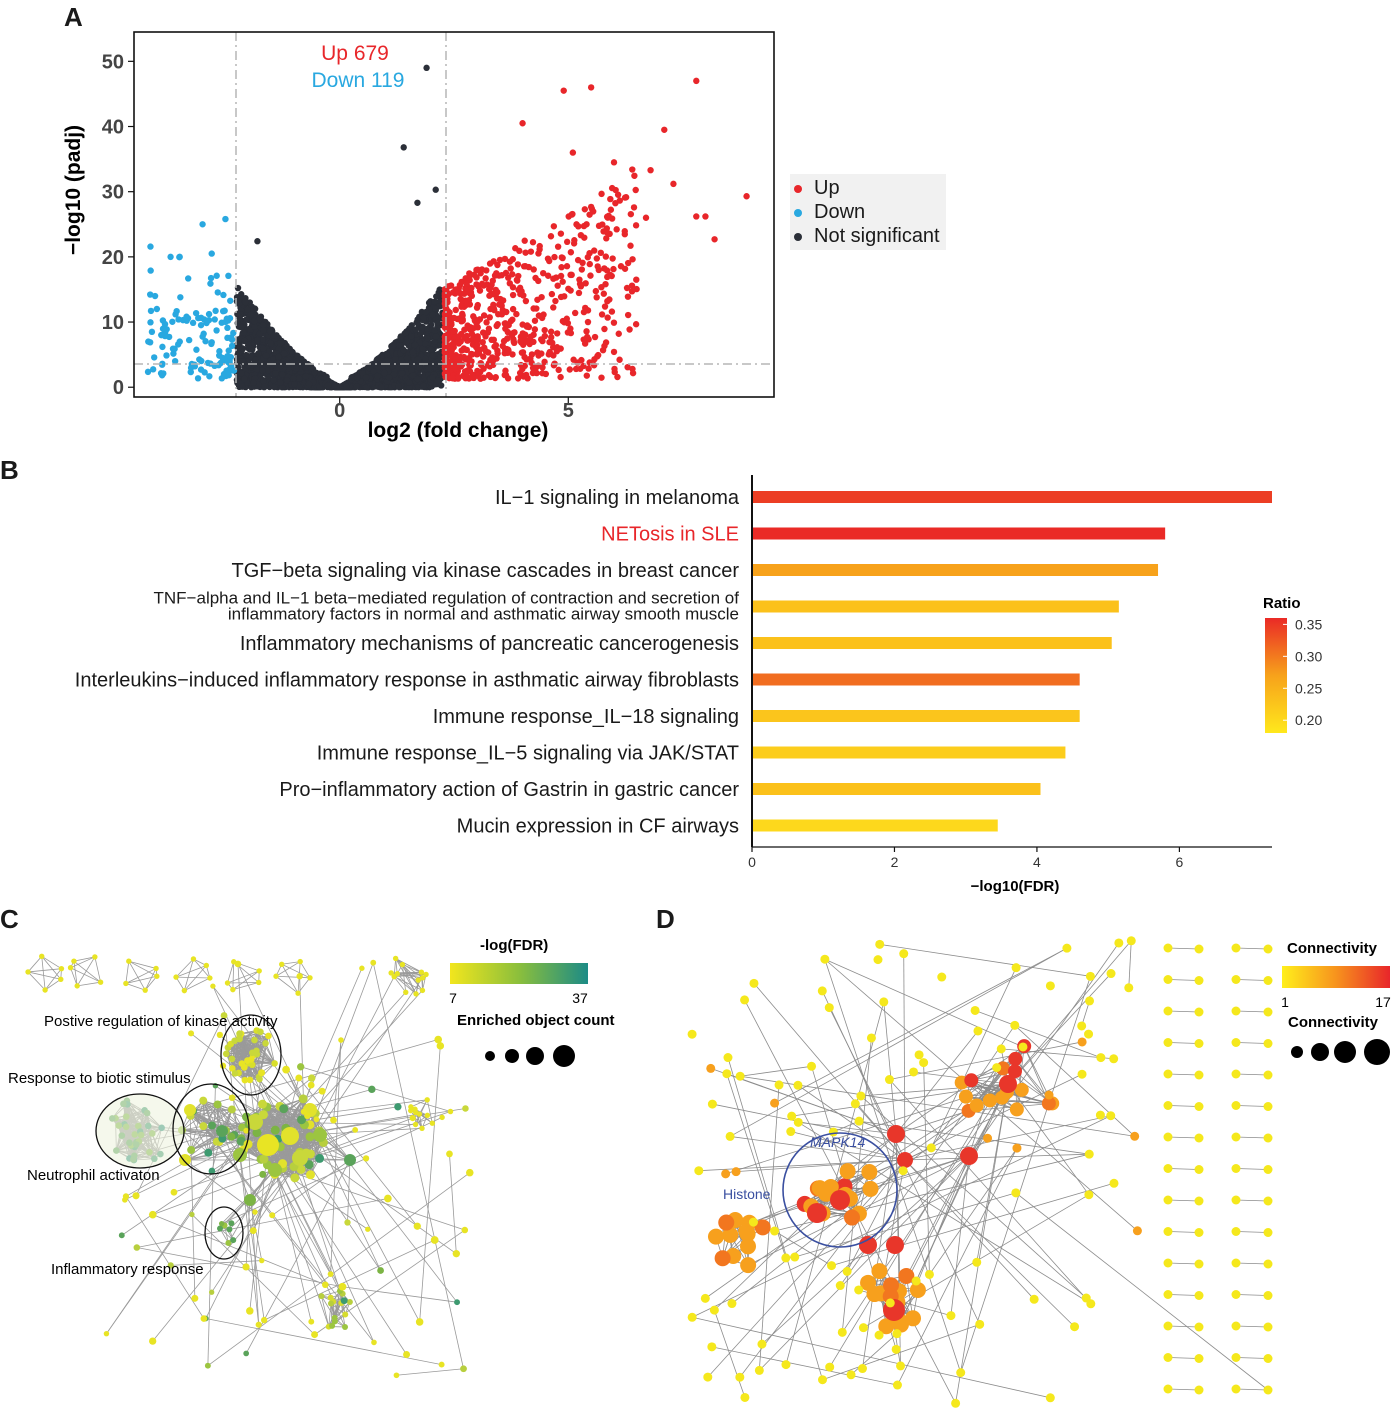  What do you see at coordinates (73, 190) in the screenshot?
I see `volcano-y-label: −log10 (padj)` at bounding box center [73, 190].